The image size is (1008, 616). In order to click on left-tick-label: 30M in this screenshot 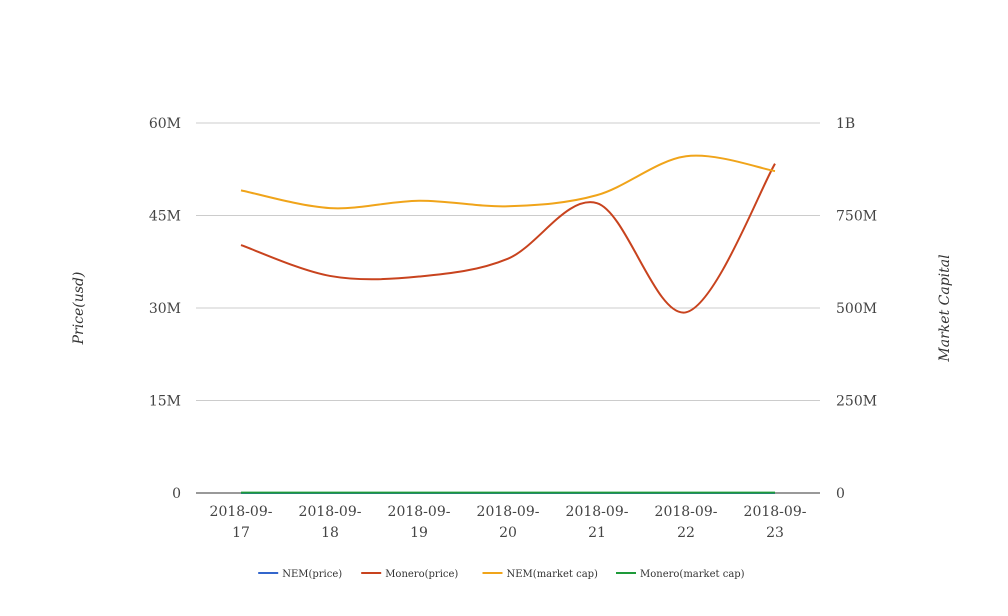, I will do `click(165, 309)`.